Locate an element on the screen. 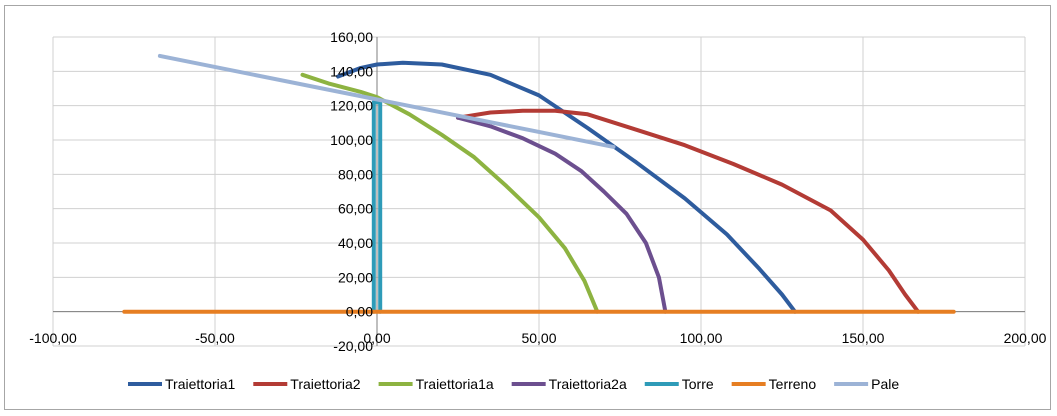 Image resolution: width=1057 pixels, height=416 pixels. x-tick-label: 200,00 is located at coordinates (1025, 338).